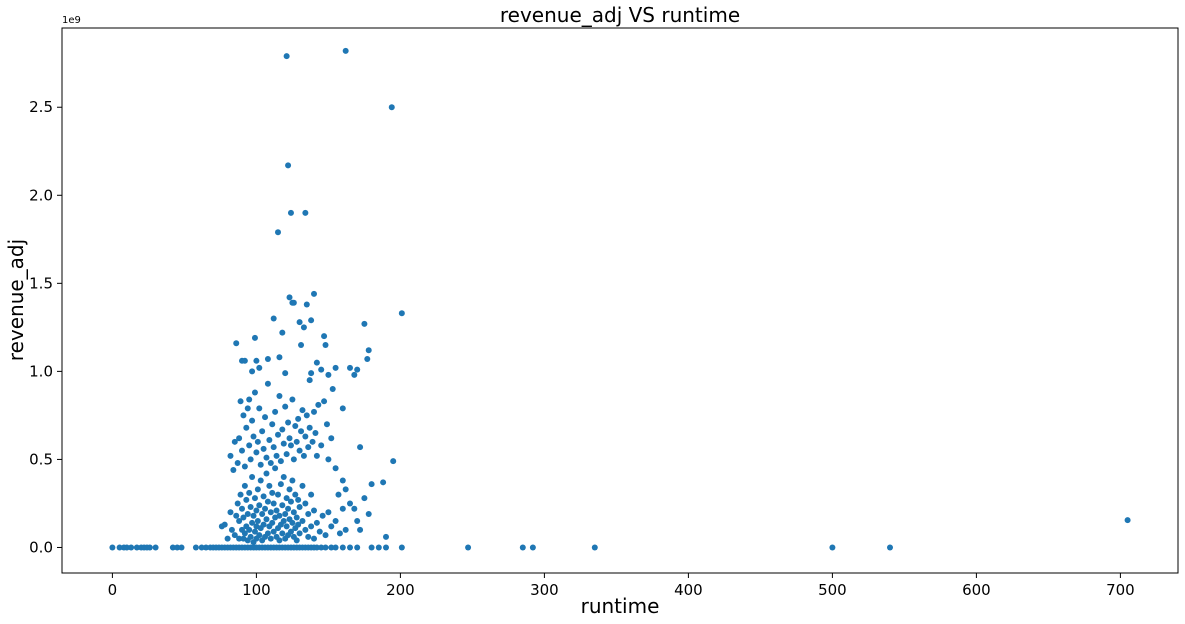 This screenshot has width=1185, height=624. Describe the element at coordinates (832, 590) in the screenshot. I see `x-tick-label: 500` at that location.